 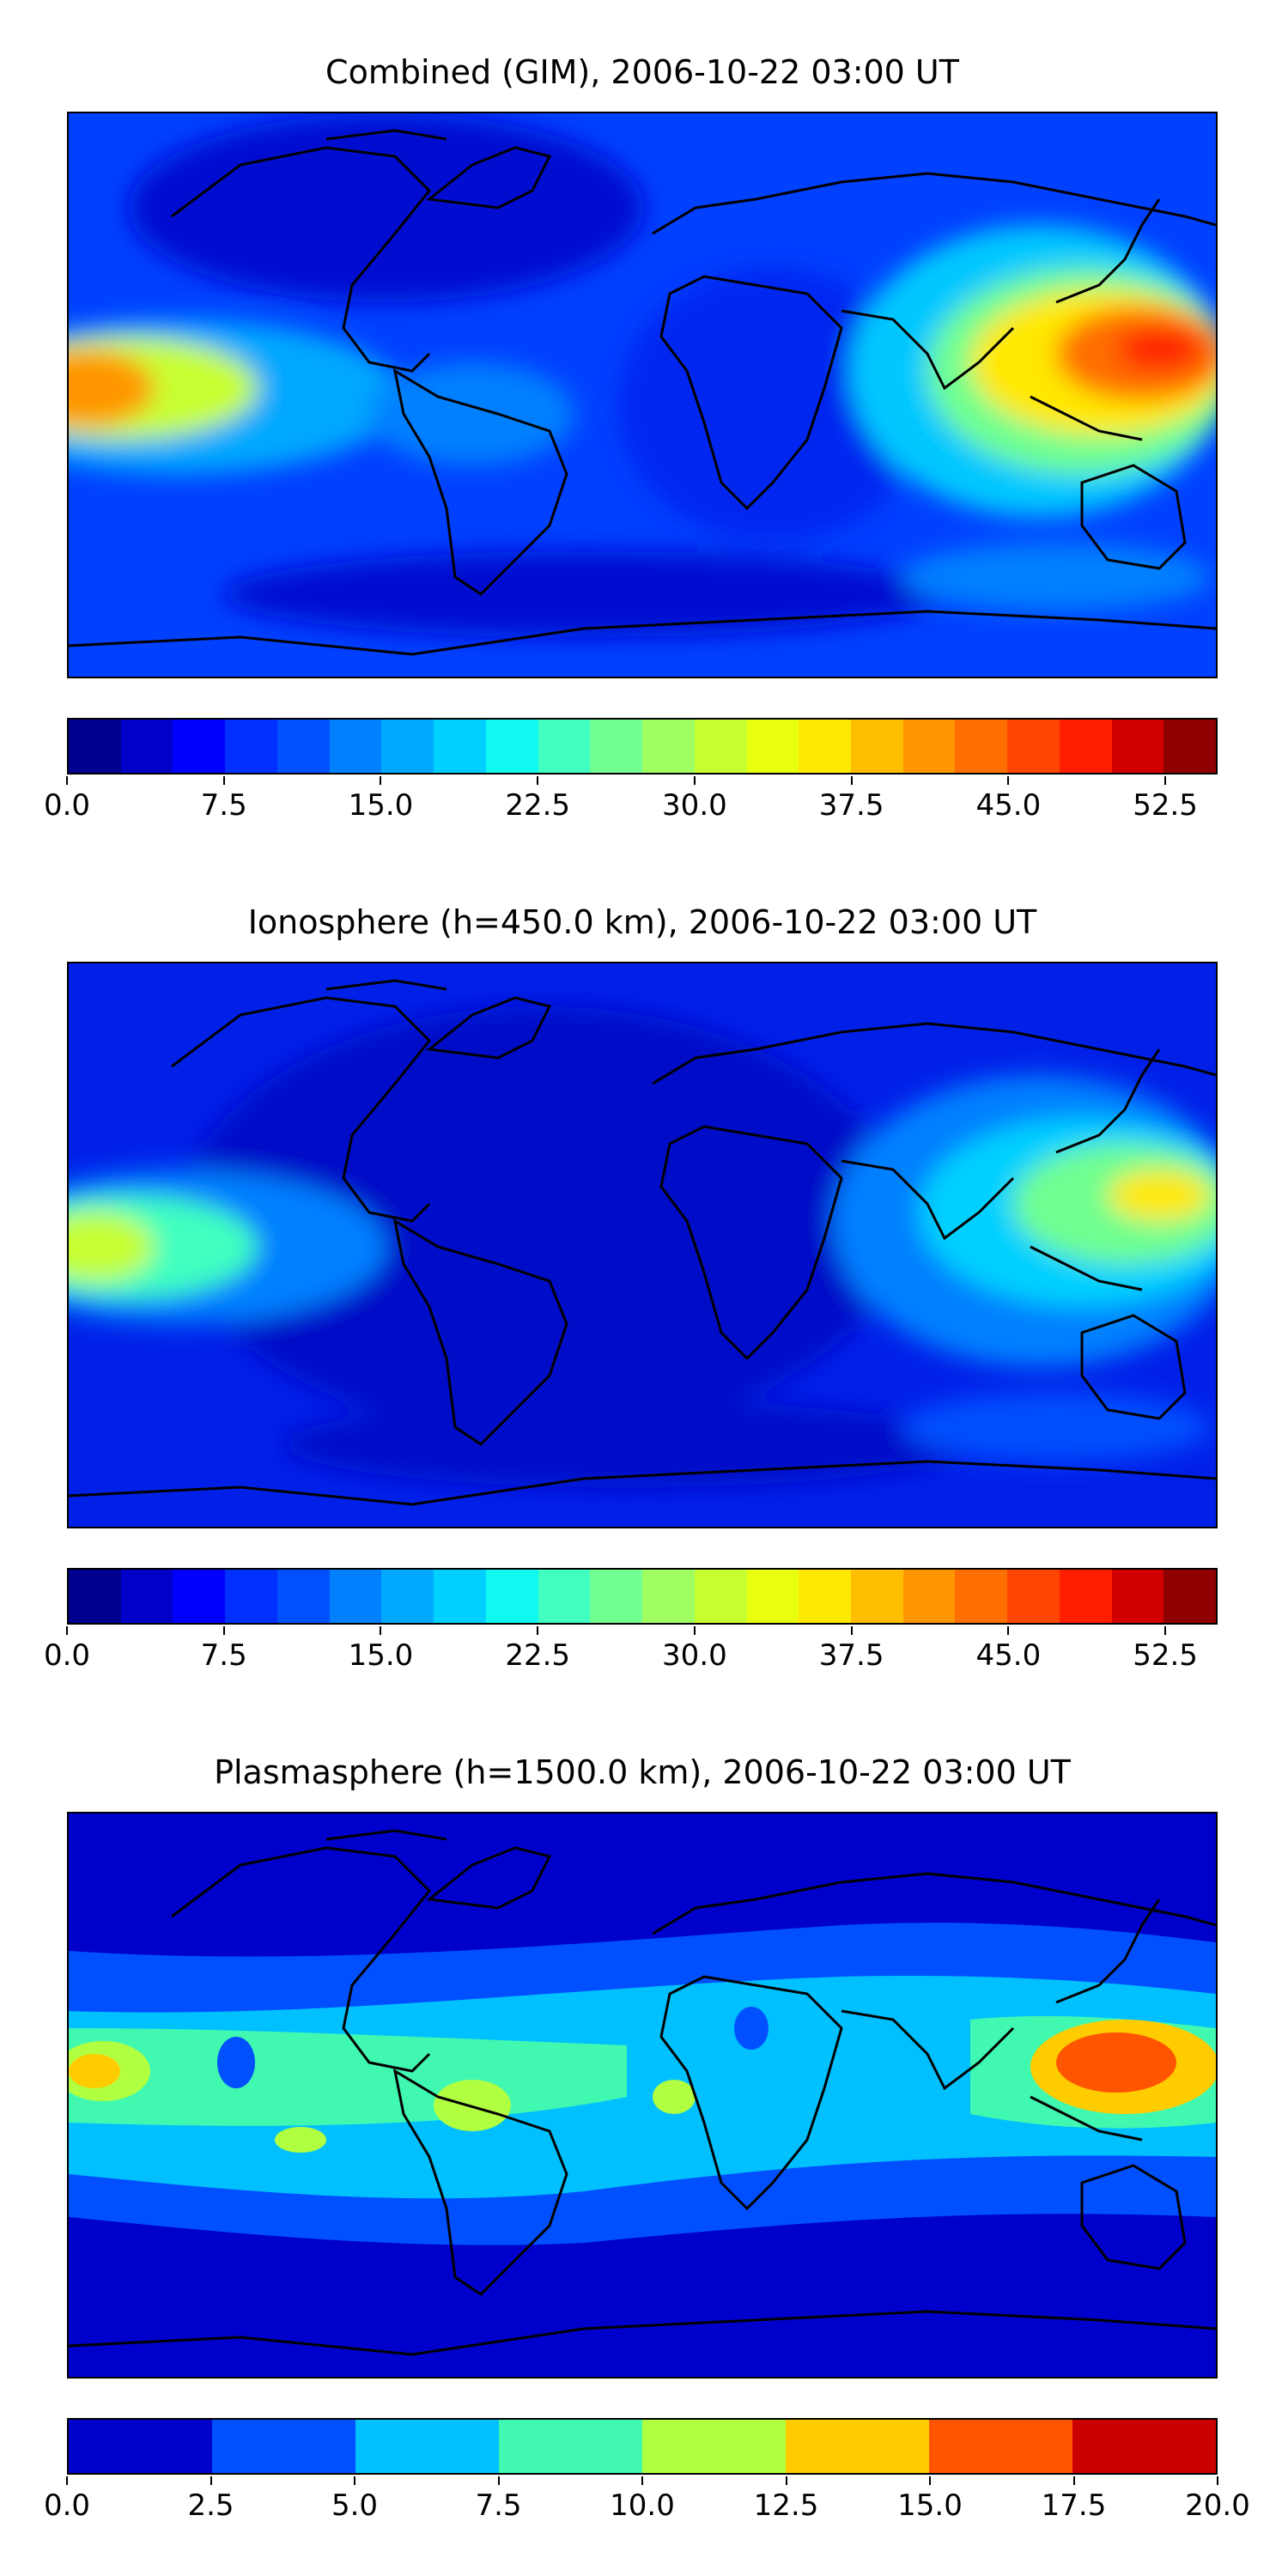 I want to click on colorbar-ticks-combined: 0.0 7.5 15.0 22.5 30.0 37.5 45.0 52.5, so click(x=631, y=802).